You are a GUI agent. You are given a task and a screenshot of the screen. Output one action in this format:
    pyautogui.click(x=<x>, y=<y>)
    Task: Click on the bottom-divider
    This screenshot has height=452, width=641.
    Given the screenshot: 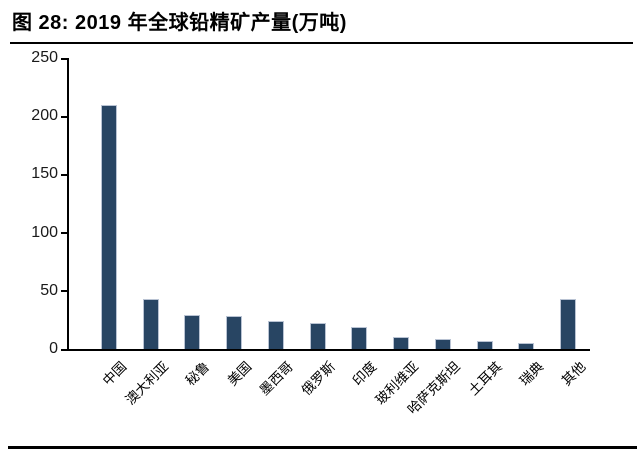 What is the action you would take?
    pyautogui.click(x=322, y=447)
    